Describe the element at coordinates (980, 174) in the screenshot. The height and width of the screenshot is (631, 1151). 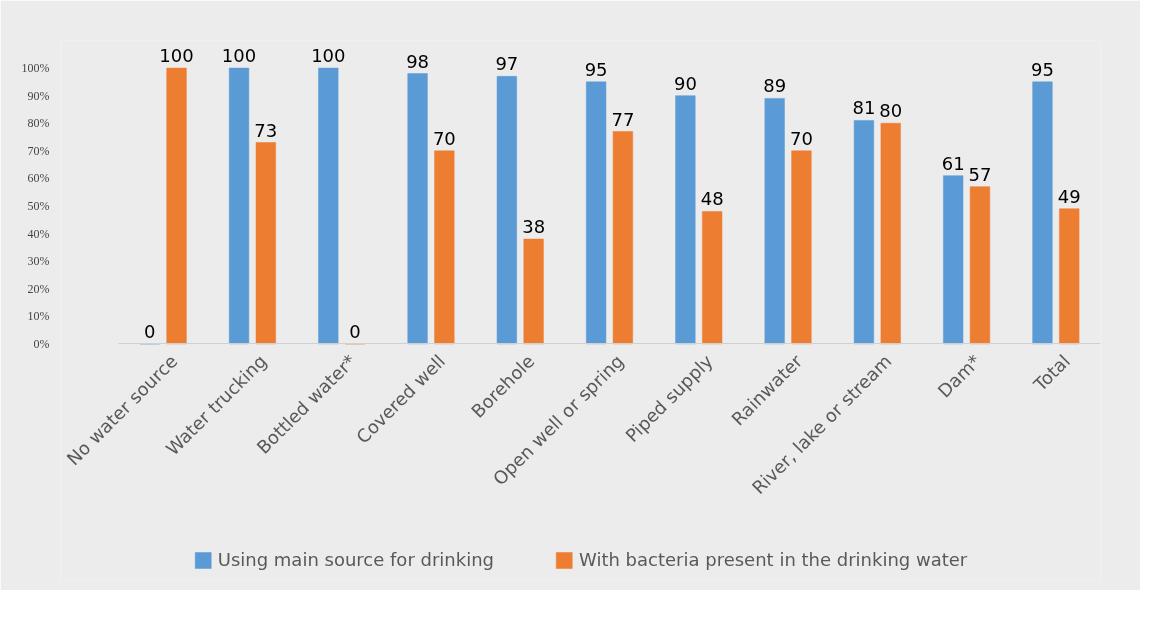
I see `data-label: 57` at that location.